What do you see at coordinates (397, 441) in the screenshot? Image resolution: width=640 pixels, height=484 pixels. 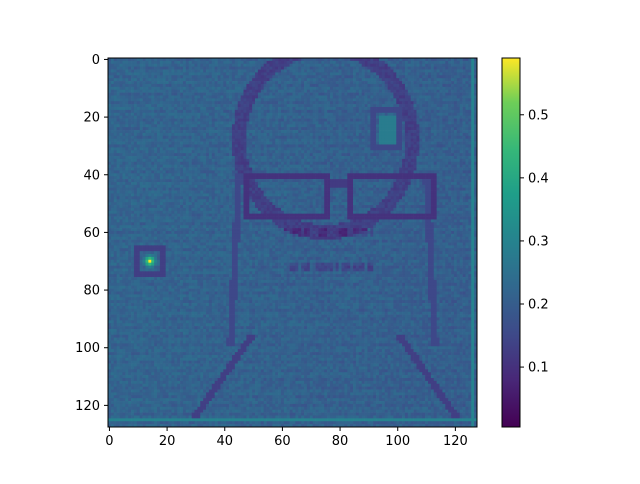 I see `x-tick-label: 100` at bounding box center [397, 441].